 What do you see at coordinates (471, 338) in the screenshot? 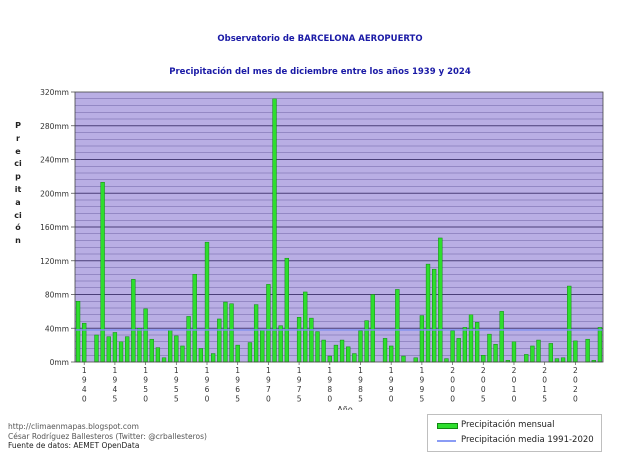
I see `bar-2003` at bounding box center [471, 338].